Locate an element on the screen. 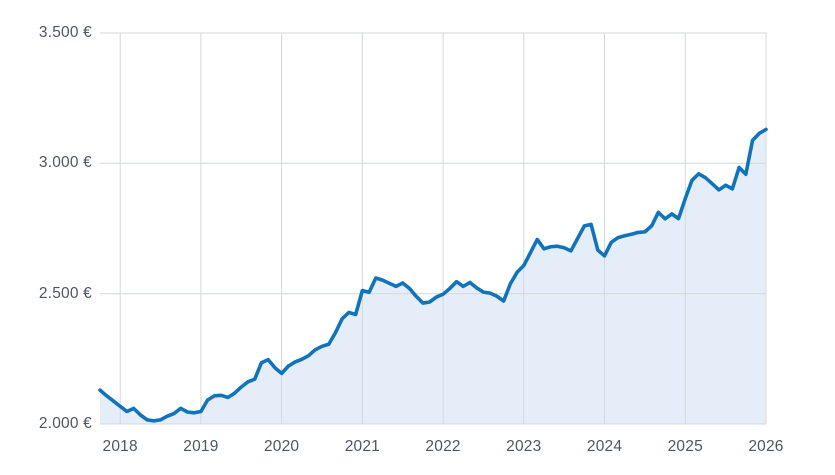  x-axis-tick-label: 2018 is located at coordinates (120, 446).